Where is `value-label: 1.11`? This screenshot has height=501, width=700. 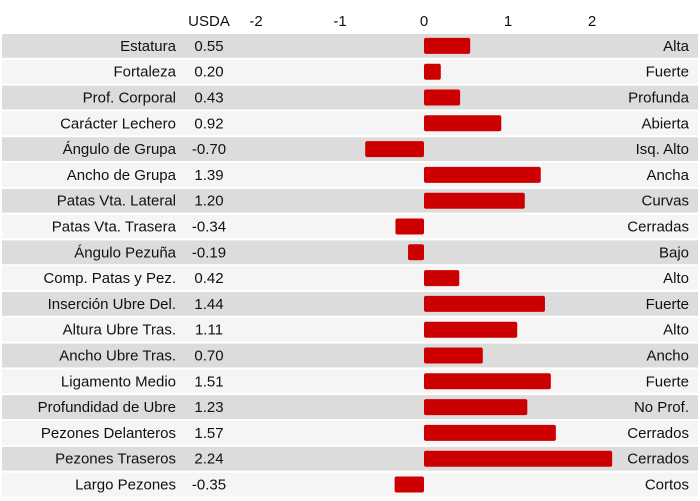
value-label: 1.11 is located at coordinates (209, 330).